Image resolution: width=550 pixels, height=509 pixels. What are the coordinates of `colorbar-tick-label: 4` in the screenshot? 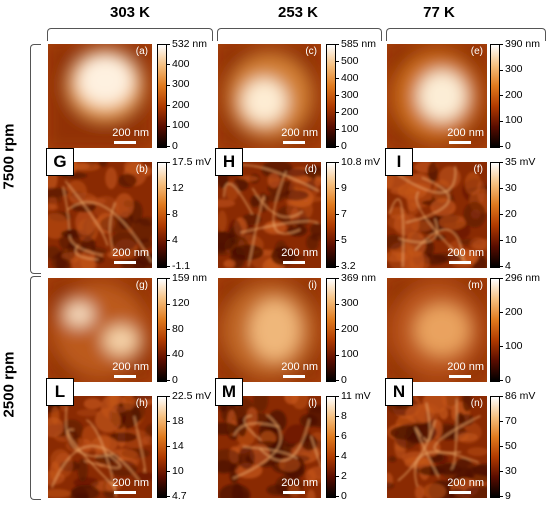 It's located at (508, 265).